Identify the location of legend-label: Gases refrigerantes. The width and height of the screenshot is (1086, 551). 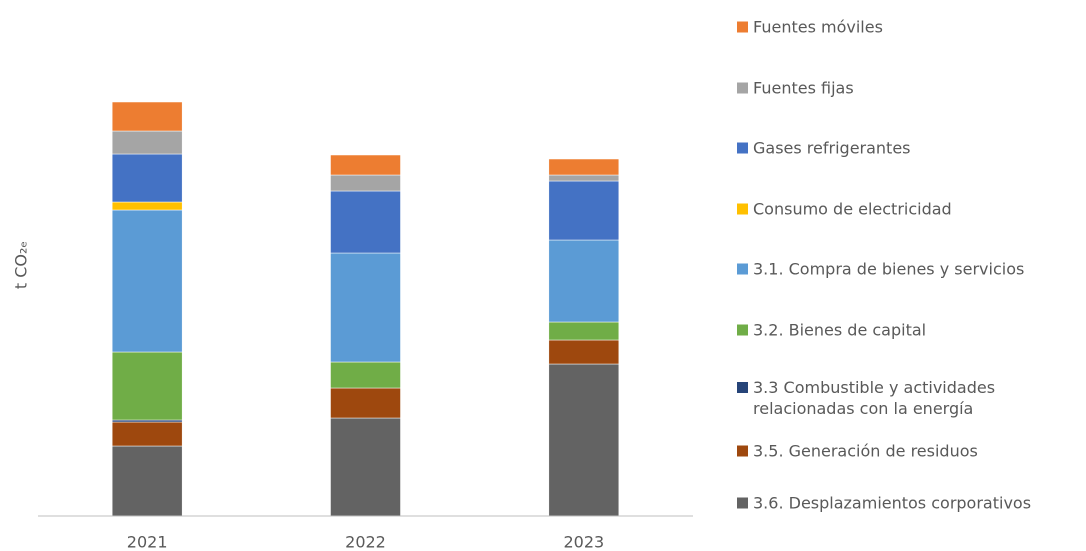
(832, 148).